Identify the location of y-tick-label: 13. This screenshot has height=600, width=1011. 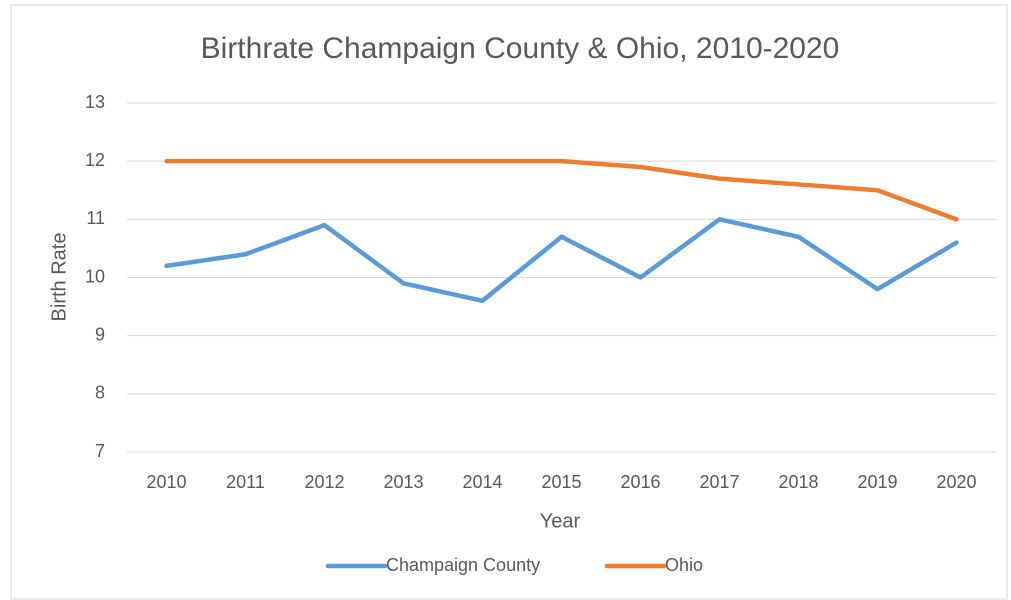
(95, 102).